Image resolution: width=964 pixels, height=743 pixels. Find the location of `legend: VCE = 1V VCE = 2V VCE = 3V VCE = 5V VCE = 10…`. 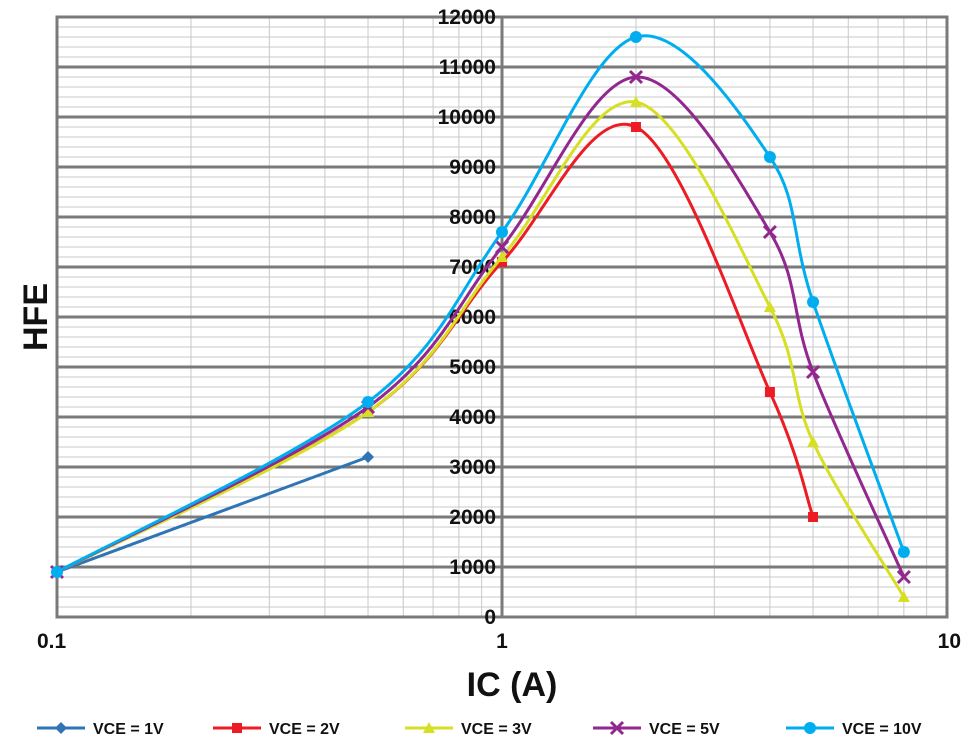

legend: VCE = 1V VCE = 2V VCE = 3V VCE = 5V VCE = 10… is located at coordinates (479, 729).